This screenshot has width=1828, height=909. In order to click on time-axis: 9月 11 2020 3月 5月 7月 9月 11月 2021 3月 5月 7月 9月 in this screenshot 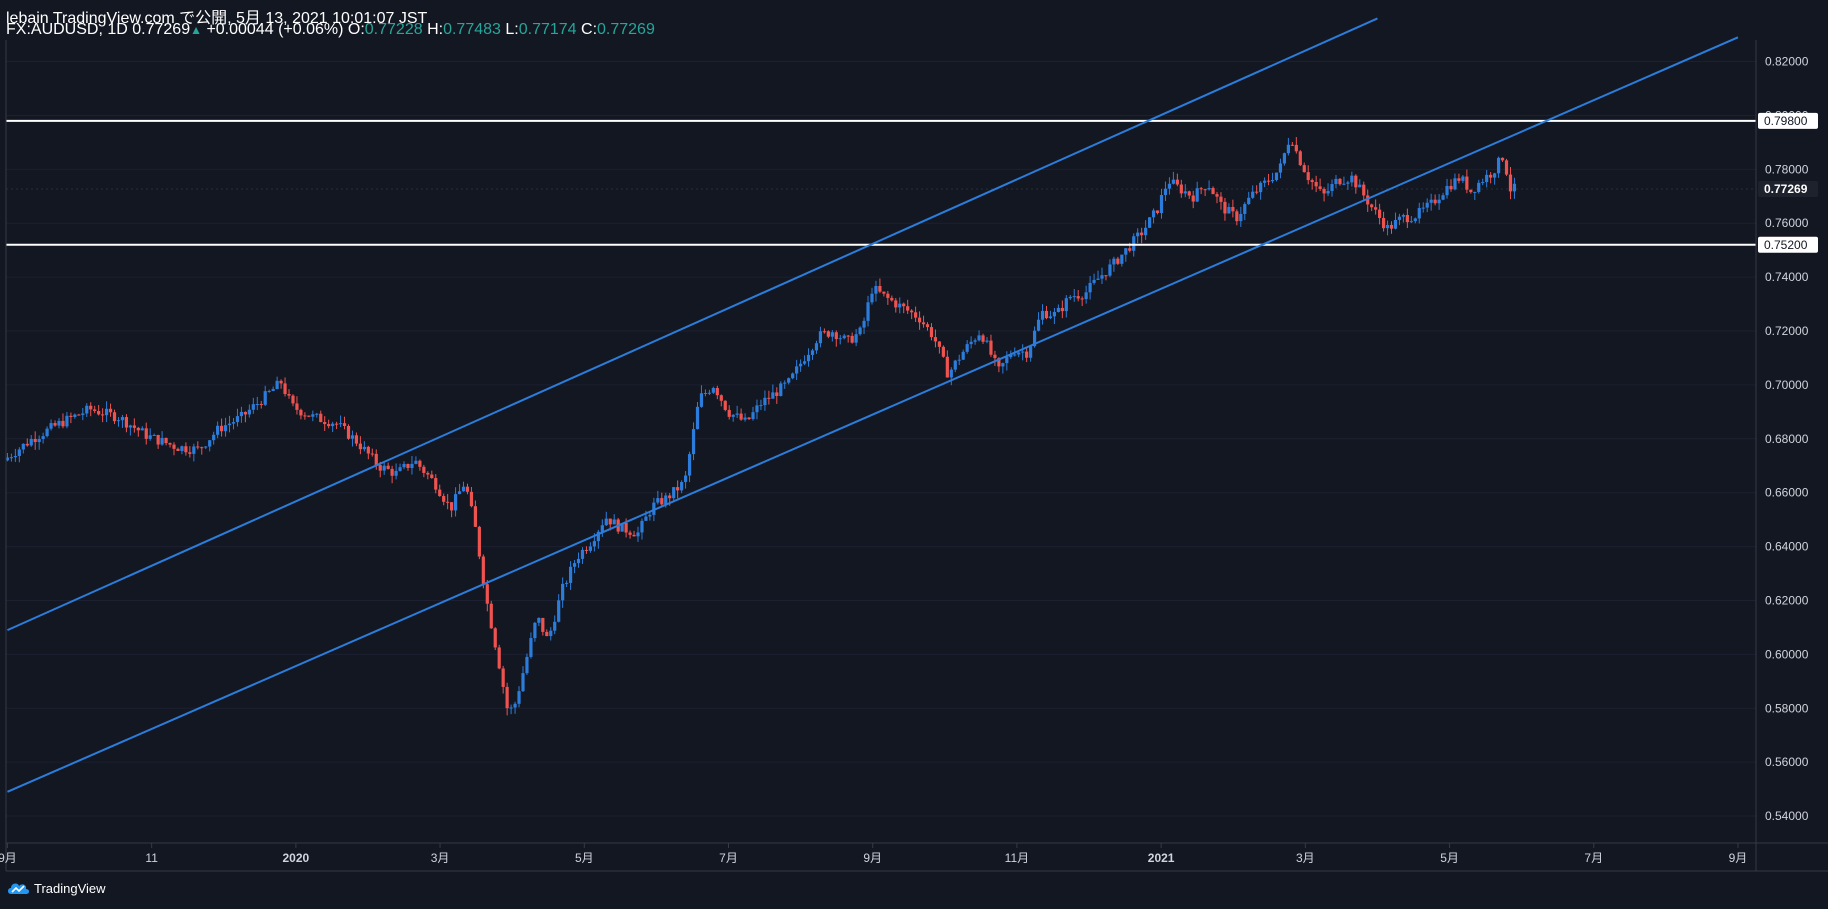, I will do `click(873, 854)`.